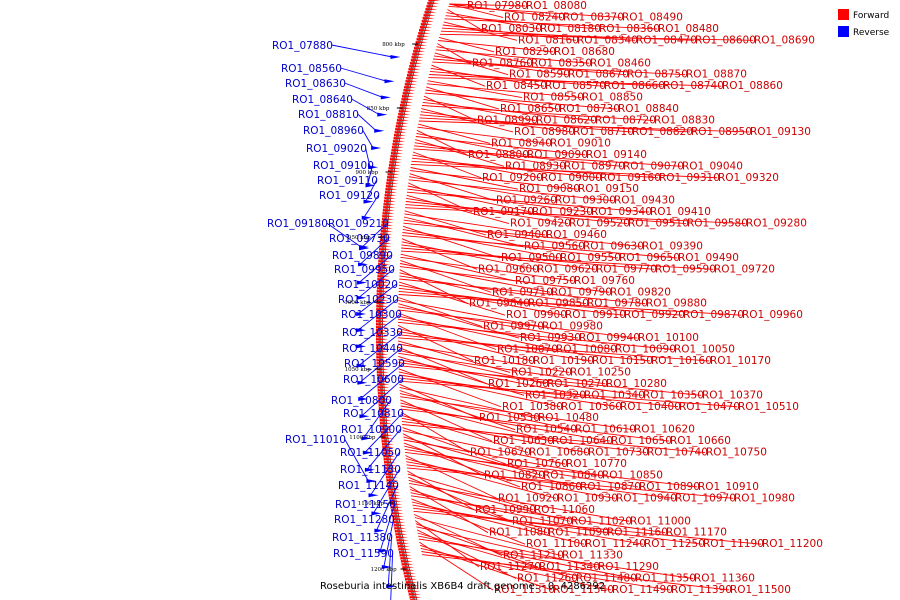  Describe the element at coordinates (302, 46) in the screenshot. I see `reverse-gene-label: RO1_07880` at that location.